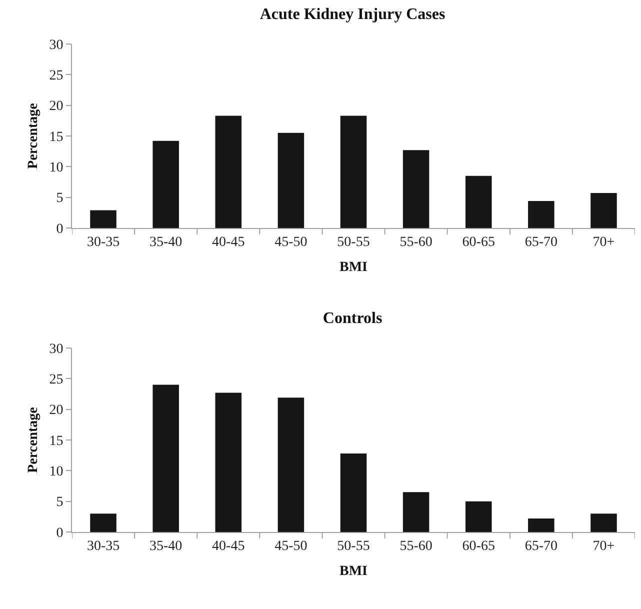  What do you see at coordinates (353, 14) in the screenshot?
I see `chart-title: Acute Kidney Injury Cases` at bounding box center [353, 14].